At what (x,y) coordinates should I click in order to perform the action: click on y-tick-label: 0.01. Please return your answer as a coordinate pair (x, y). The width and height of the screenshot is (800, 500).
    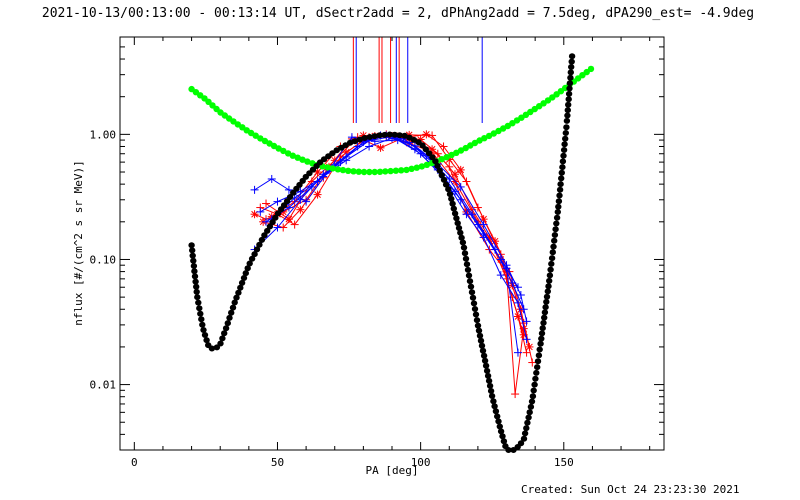
    Looking at the image, I should click on (103, 385).